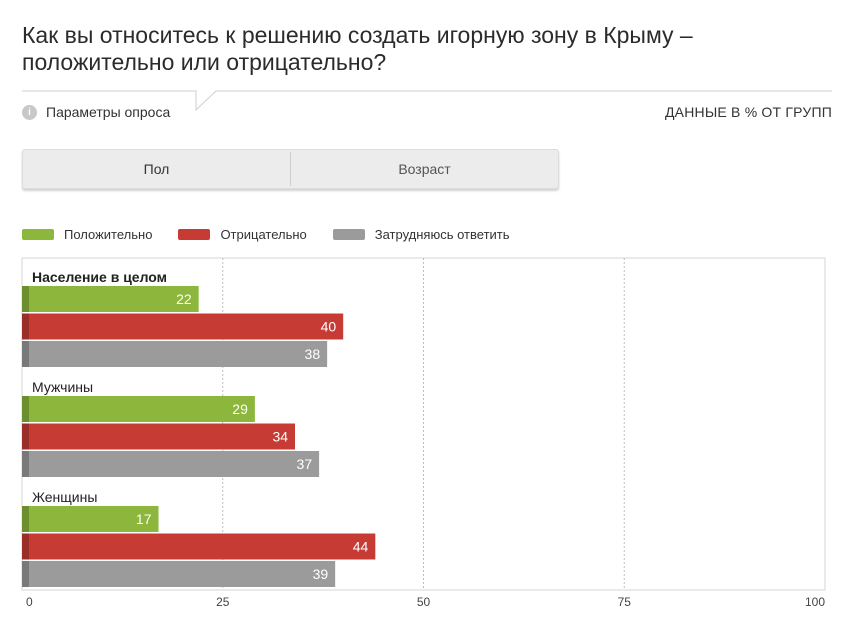 Image resolution: width=854 pixels, height=617 pixels. I want to click on x-tick-label: 25, so click(223, 602).